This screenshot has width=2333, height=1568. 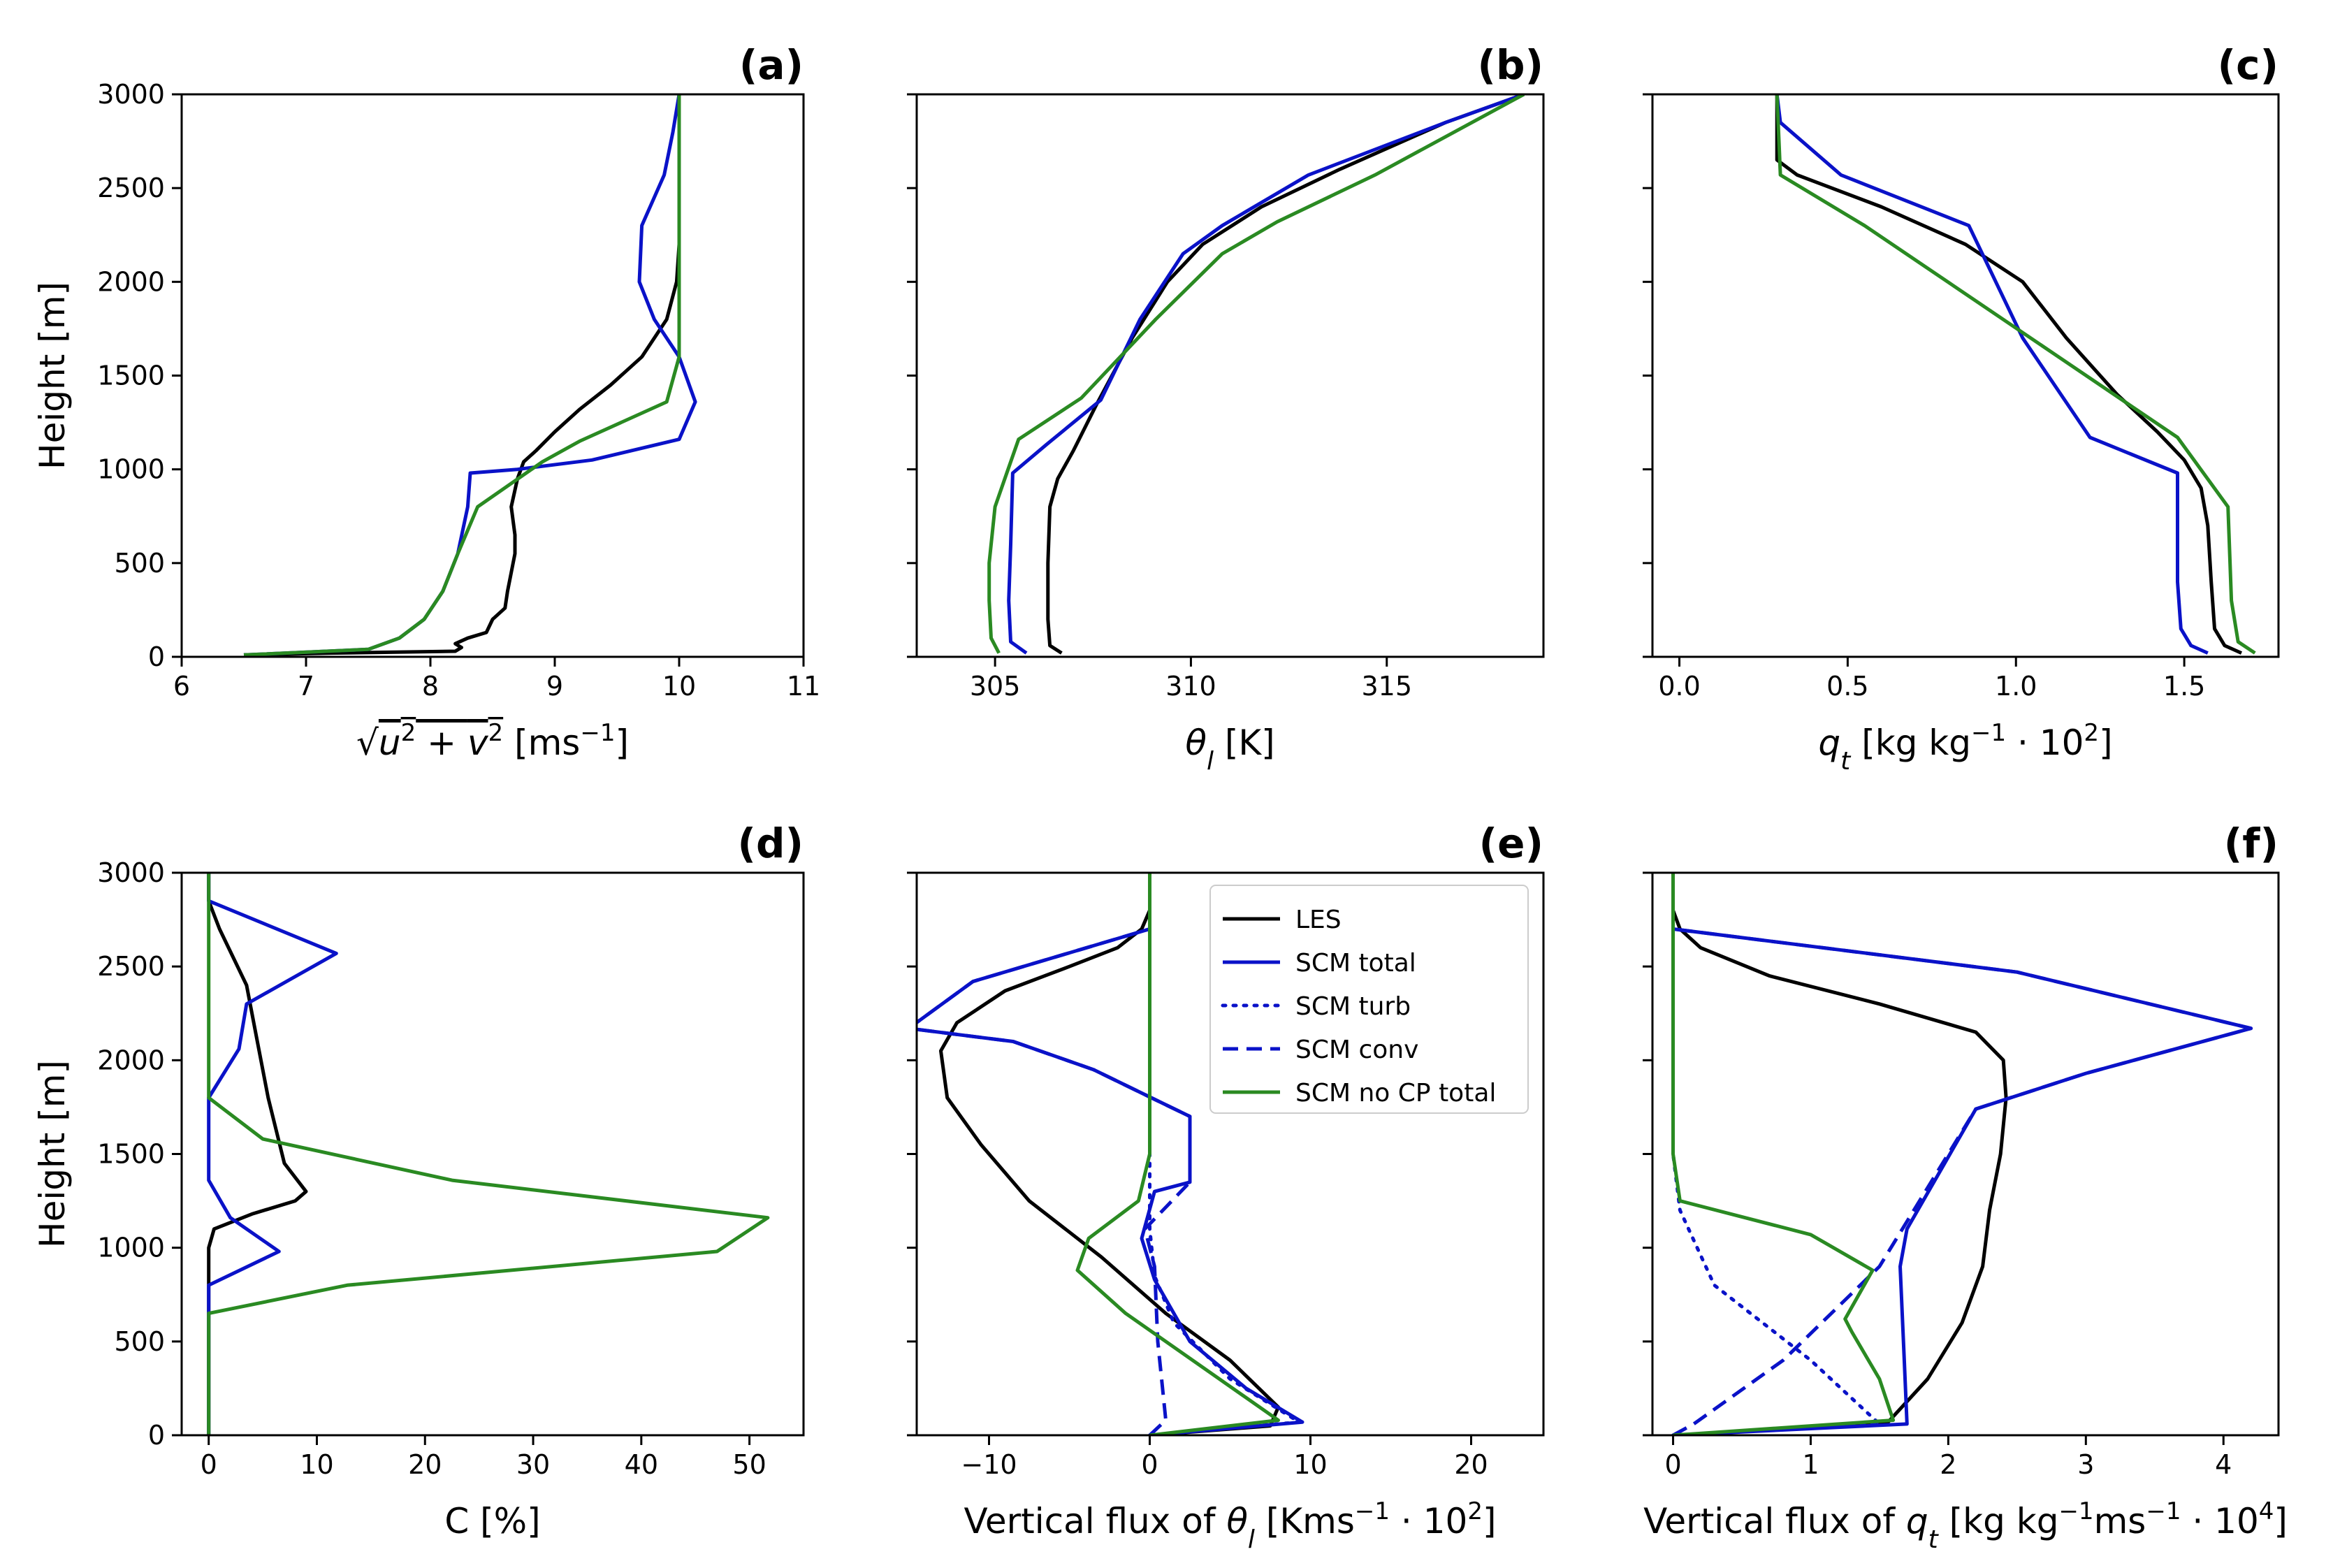 What do you see at coordinates (1229, 749) in the screenshot?
I see `x-axis-label: θl [K]` at bounding box center [1229, 749].